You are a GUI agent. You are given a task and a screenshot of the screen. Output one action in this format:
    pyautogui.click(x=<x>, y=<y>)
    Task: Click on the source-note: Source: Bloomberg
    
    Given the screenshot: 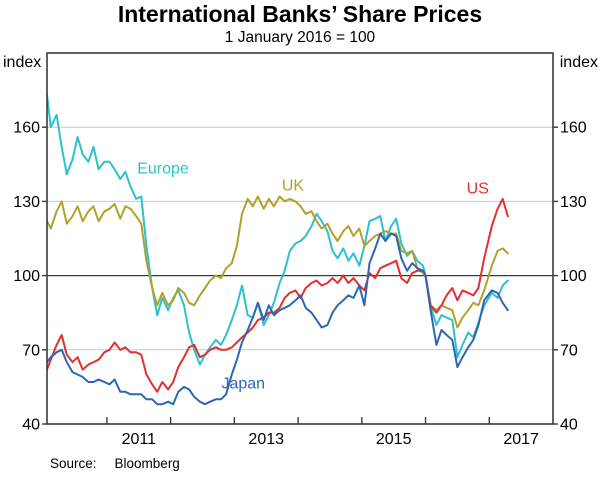 What is the action you would take?
    pyautogui.click(x=115, y=463)
    